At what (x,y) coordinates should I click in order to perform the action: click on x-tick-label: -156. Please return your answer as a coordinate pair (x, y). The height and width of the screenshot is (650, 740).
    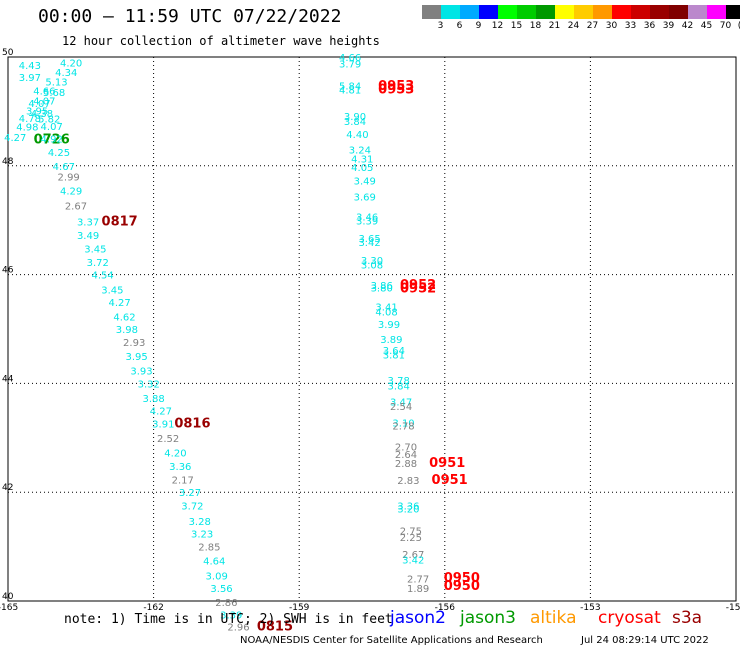
    Looking at the image, I should click on (445, 608).